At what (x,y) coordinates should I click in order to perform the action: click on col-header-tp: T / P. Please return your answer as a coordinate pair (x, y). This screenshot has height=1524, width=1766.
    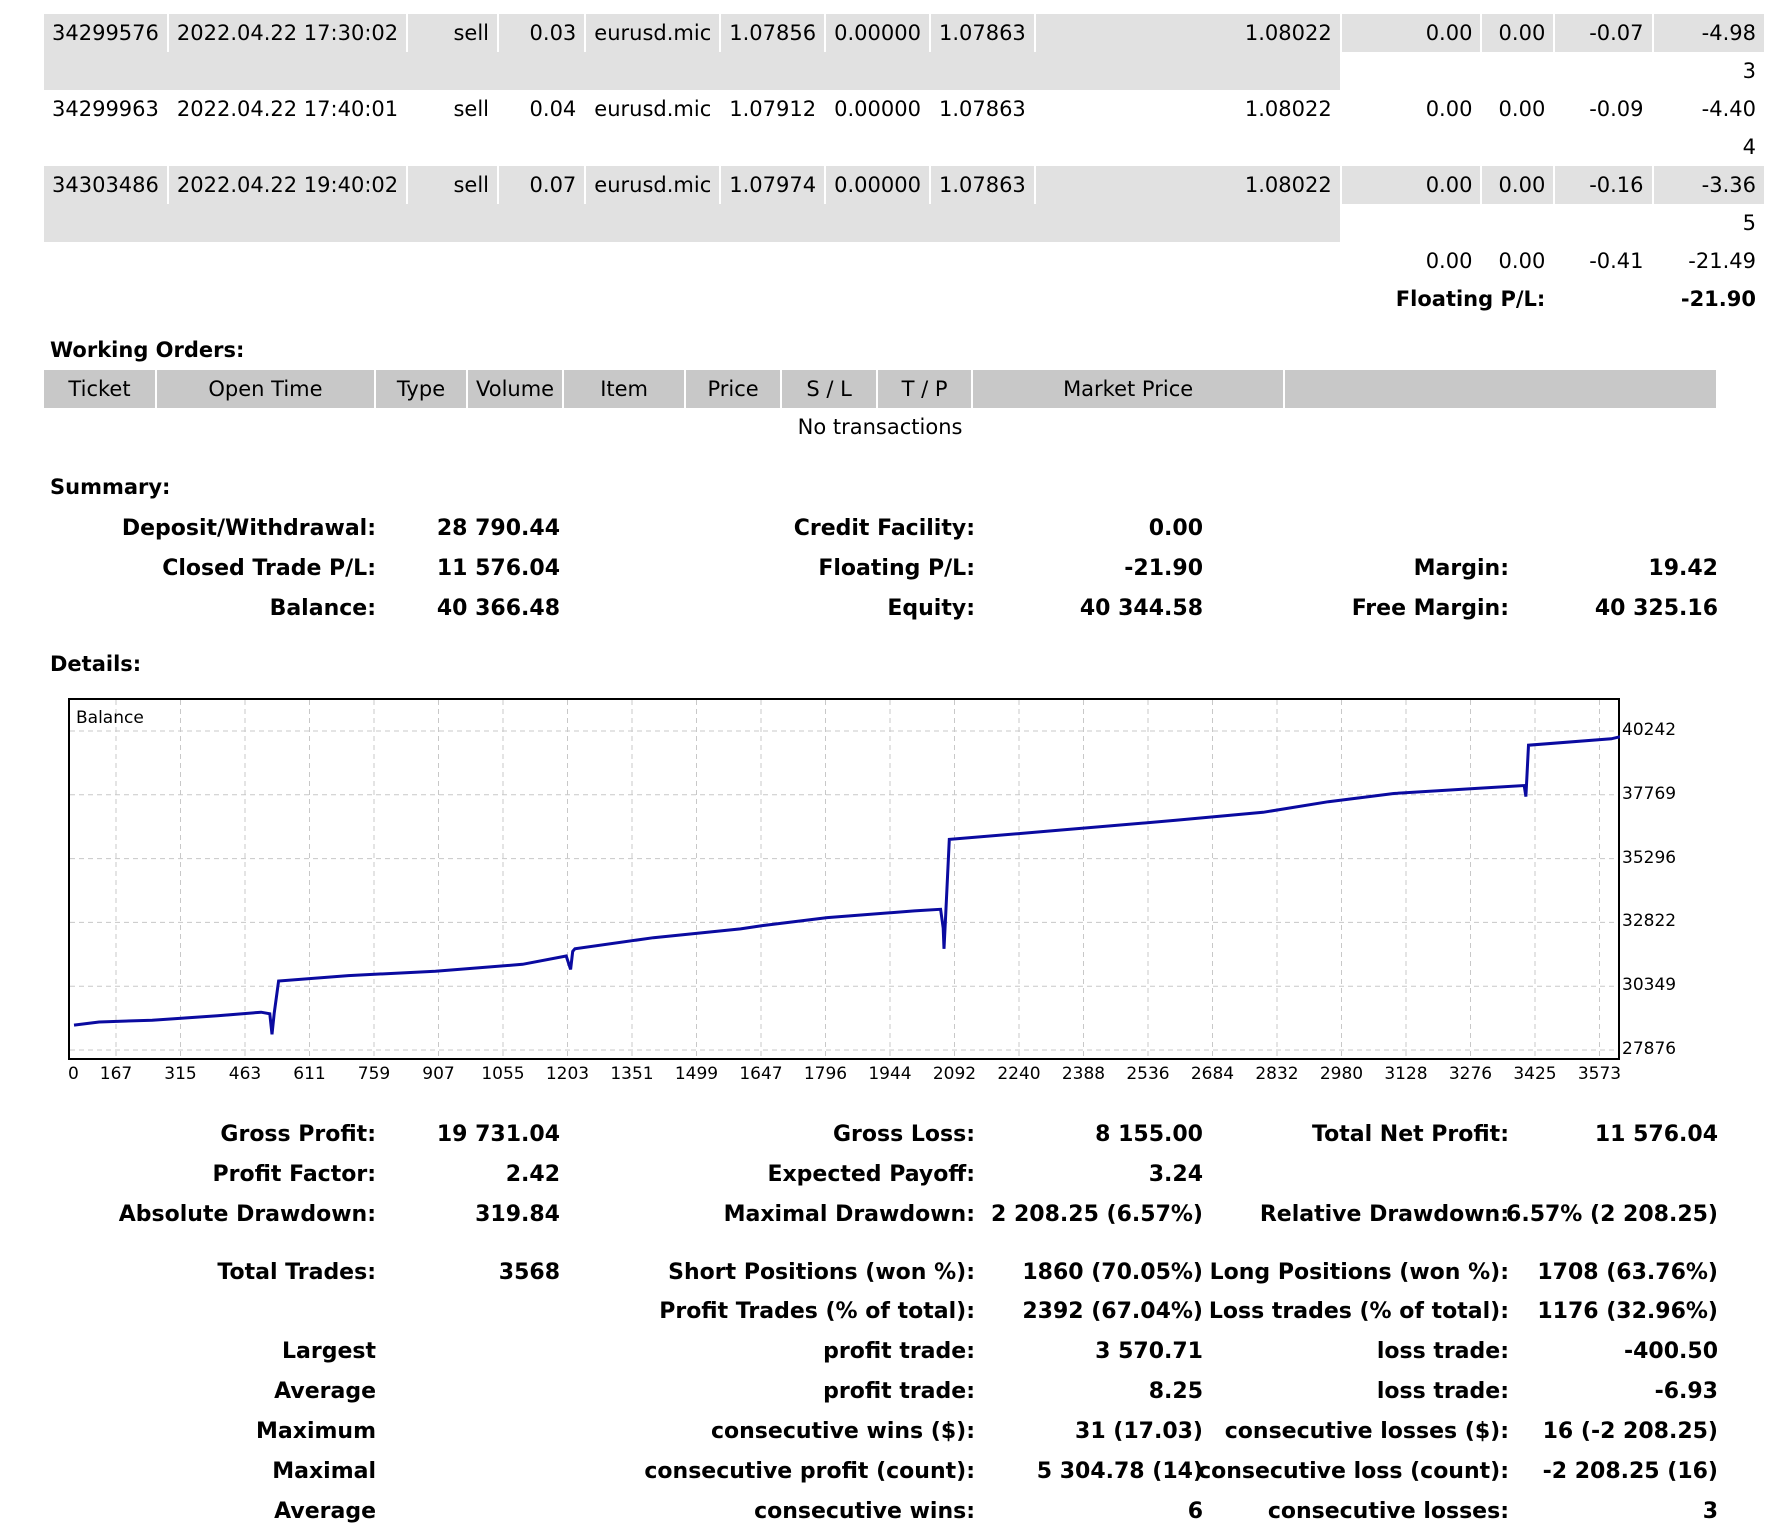
    Looking at the image, I should click on (925, 389).